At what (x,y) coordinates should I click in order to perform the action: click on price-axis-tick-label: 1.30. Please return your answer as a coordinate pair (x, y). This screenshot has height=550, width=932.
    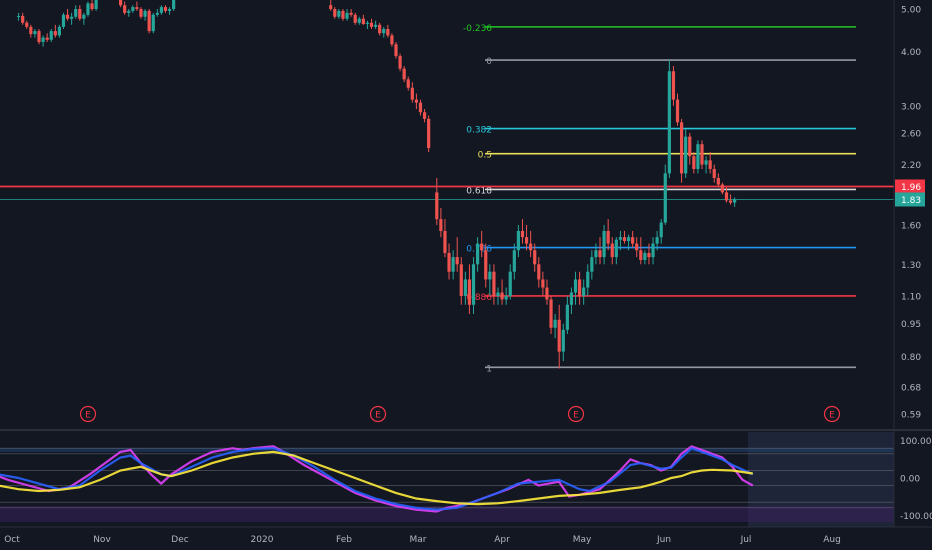
    Looking at the image, I should click on (911, 266).